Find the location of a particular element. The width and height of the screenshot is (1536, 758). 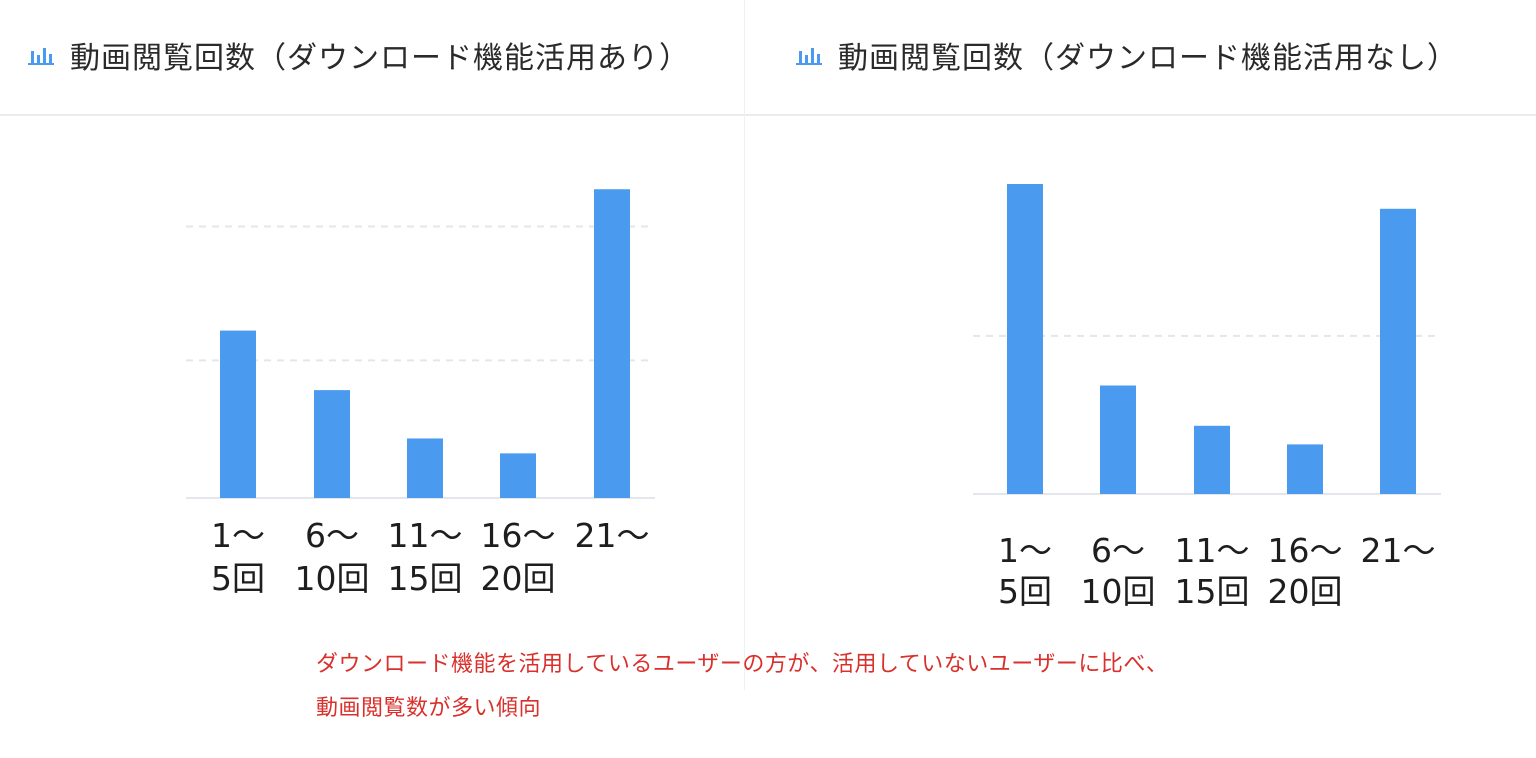

chart-title: 動画閲覧回数（ダウンロード機能活用あり） is located at coordinates (380, 58).